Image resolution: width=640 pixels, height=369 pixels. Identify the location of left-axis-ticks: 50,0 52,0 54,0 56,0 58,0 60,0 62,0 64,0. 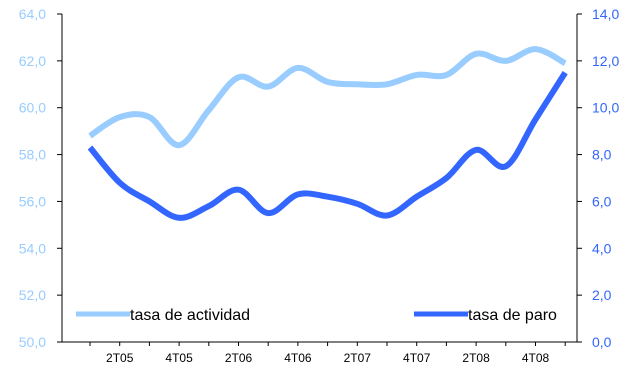
(40, 178).